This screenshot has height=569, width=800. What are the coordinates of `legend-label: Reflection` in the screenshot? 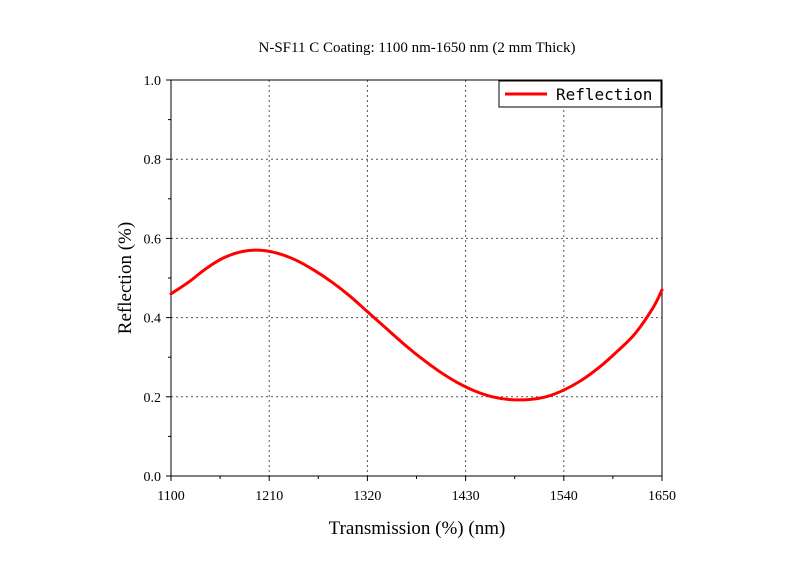 It's located at (604, 94).